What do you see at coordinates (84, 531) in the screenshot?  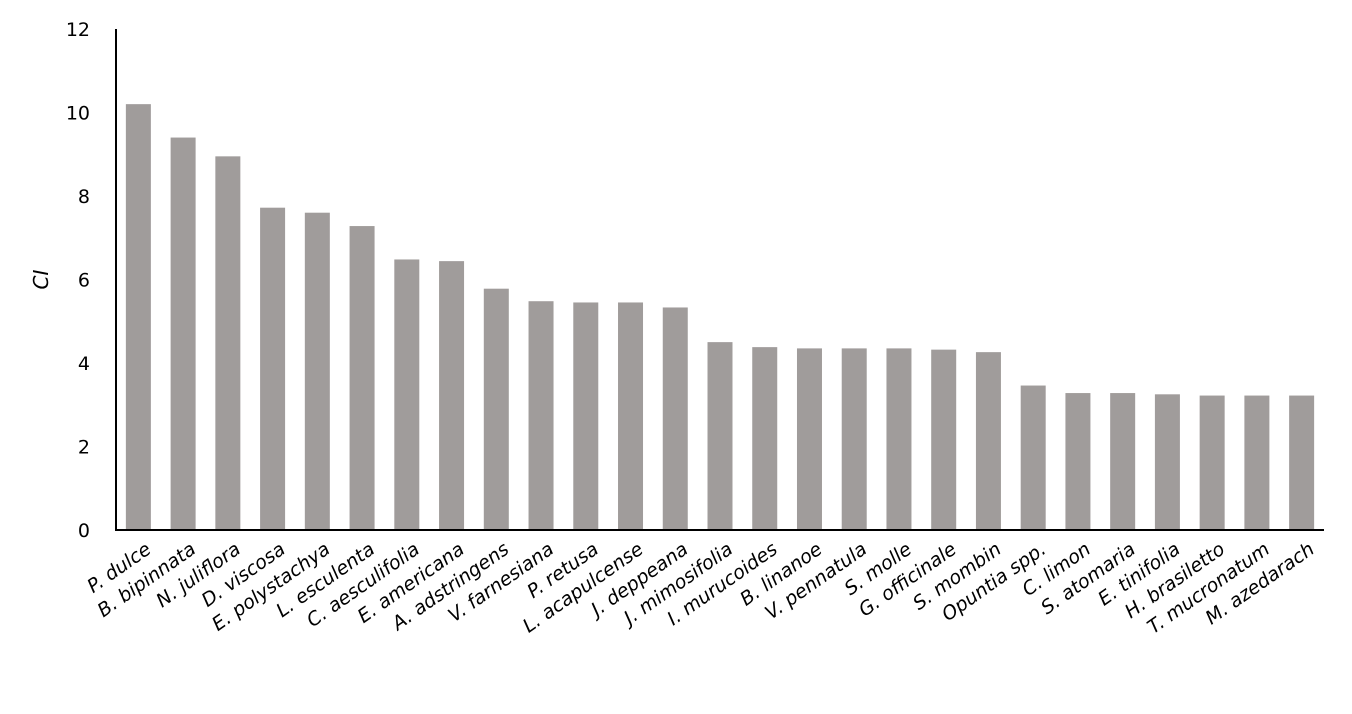 I see `y-tick-label: 0` at bounding box center [84, 531].